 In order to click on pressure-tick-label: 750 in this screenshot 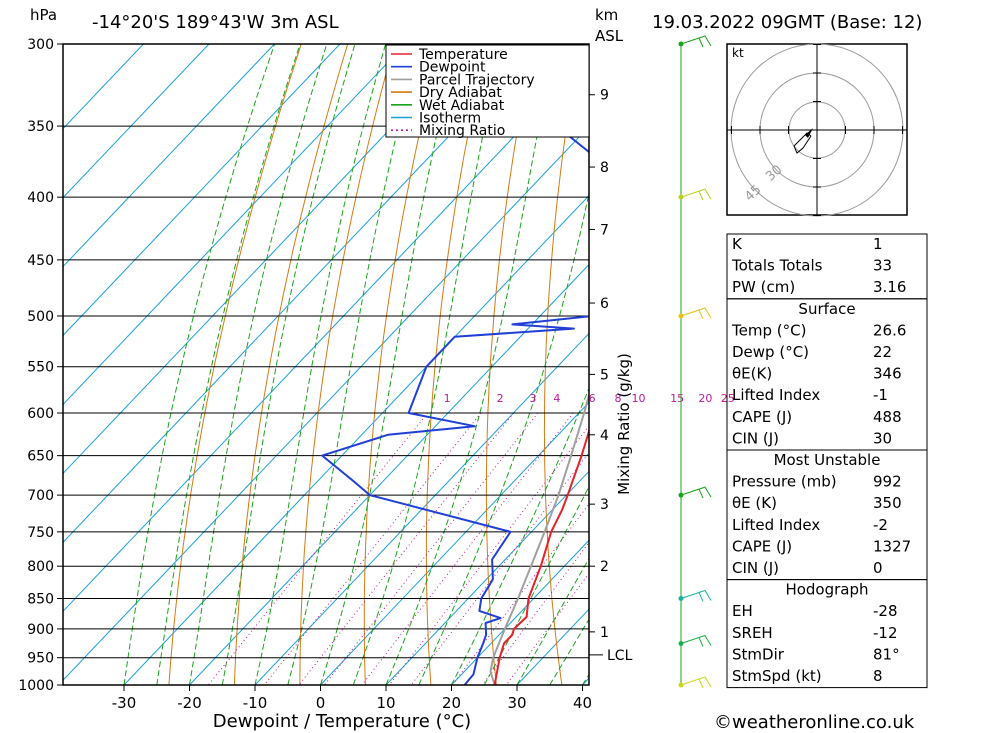, I will do `click(40, 533)`.